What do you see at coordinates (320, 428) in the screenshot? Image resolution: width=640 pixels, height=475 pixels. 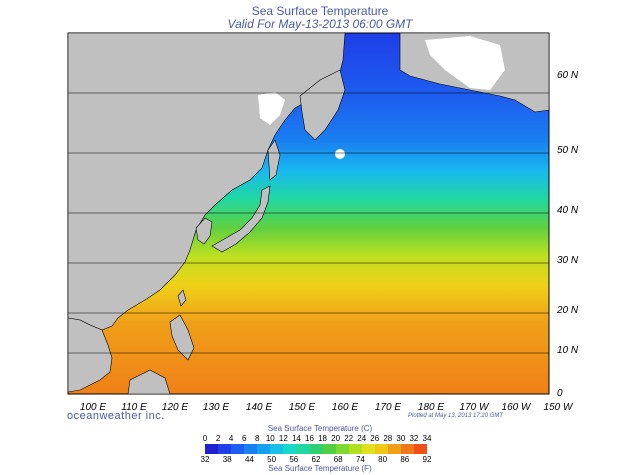 I see `celsius-scale-title: Sea Surface Temperature (C)` at bounding box center [320, 428].